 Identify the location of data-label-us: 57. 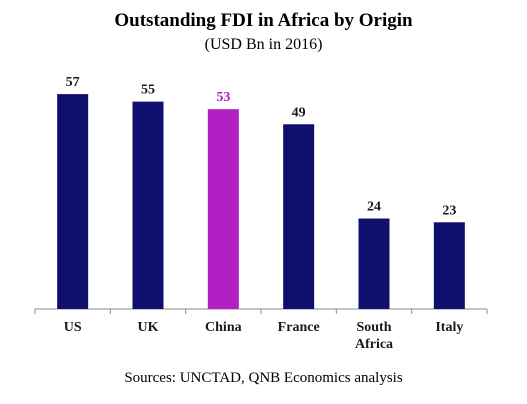
(73, 82).